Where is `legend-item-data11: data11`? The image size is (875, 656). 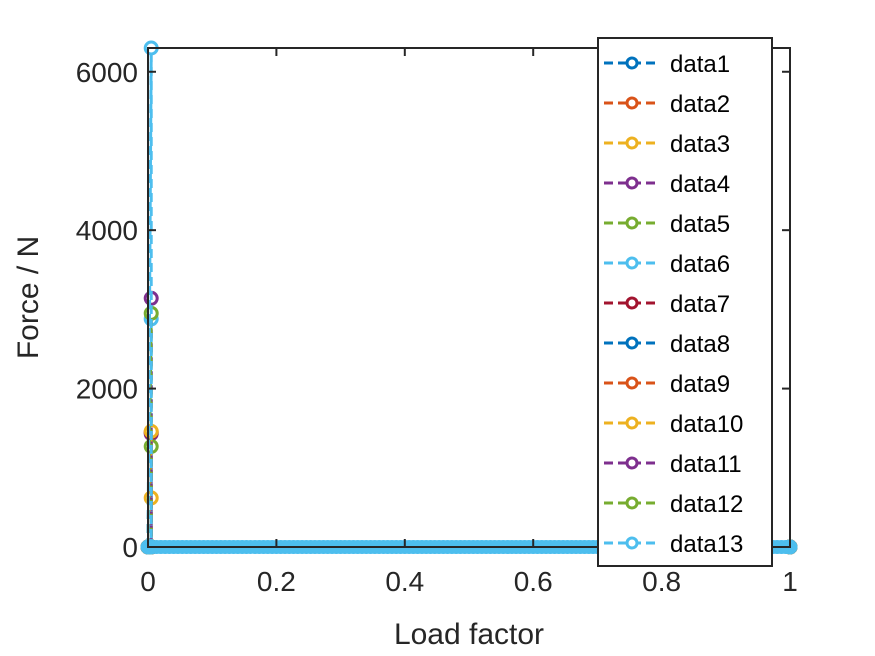 legend-item-data11: data11 is located at coordinates (673, 464).